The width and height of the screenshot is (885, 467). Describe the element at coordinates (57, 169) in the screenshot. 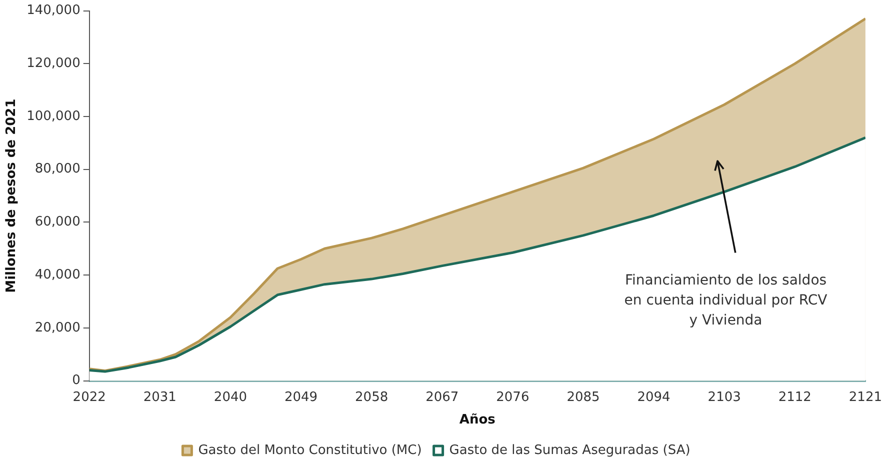

I see `y-tick-label: 80,000` at that location.